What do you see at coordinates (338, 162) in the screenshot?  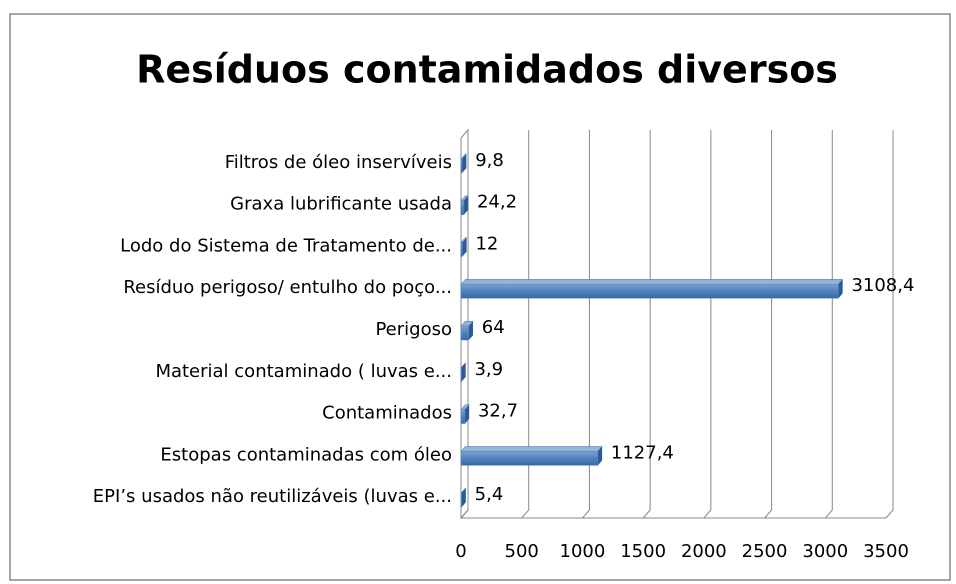 I see `y-tick-label: Filtros de óleo inservíveis` at bounding box center [338, 162].